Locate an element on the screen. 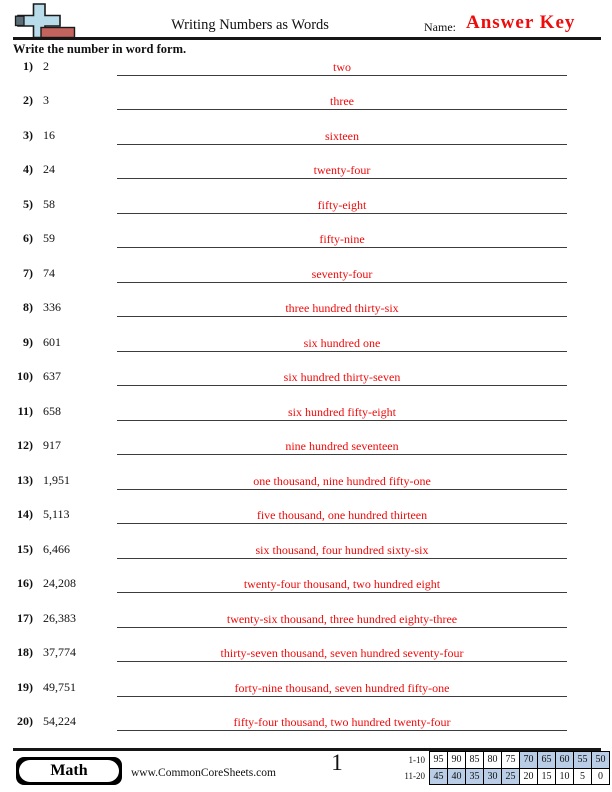 The width and height of the screenshot is (612, 792). answer-line: three is located at coordinates (342, 101).